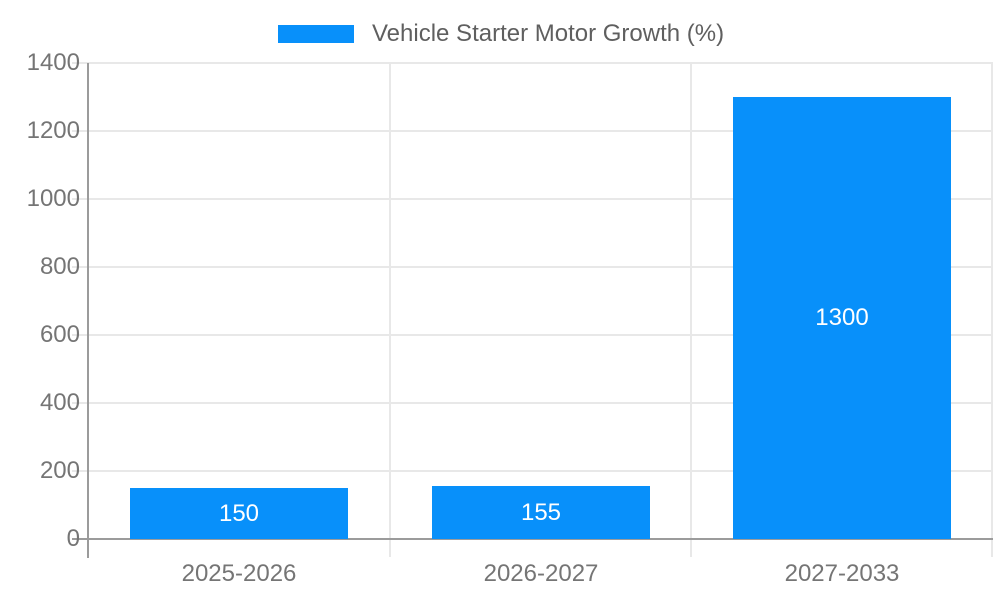  What do you see at coordinates (548, 33) in the screenshot?
I see `legend-label: Vehicle Starter Motor Growth (%)` at bounding box center [548, 33].